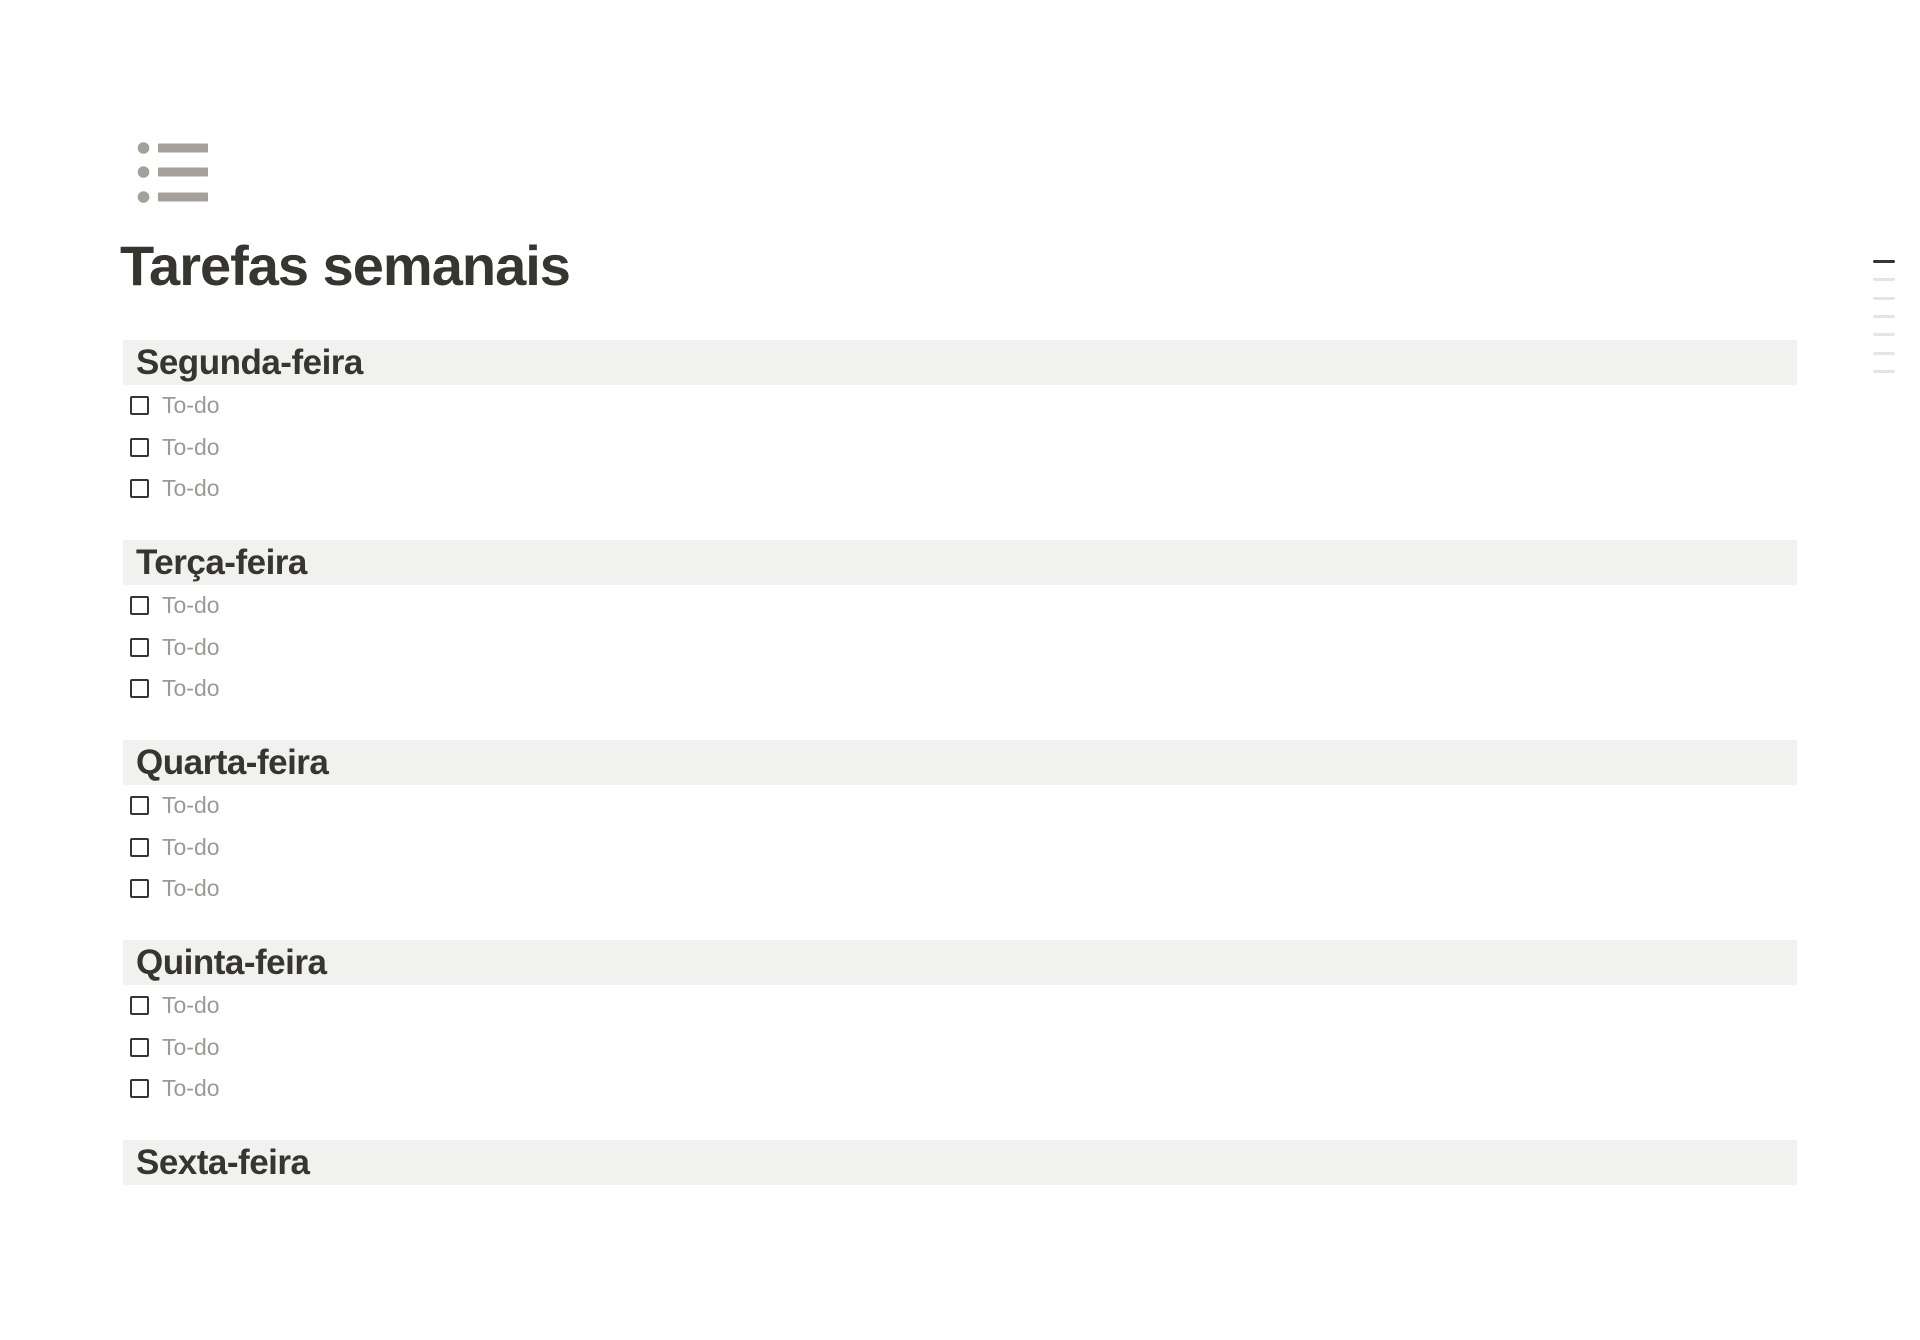  I want to click on bulleted-list-icon-glyph, so click(172, 172).